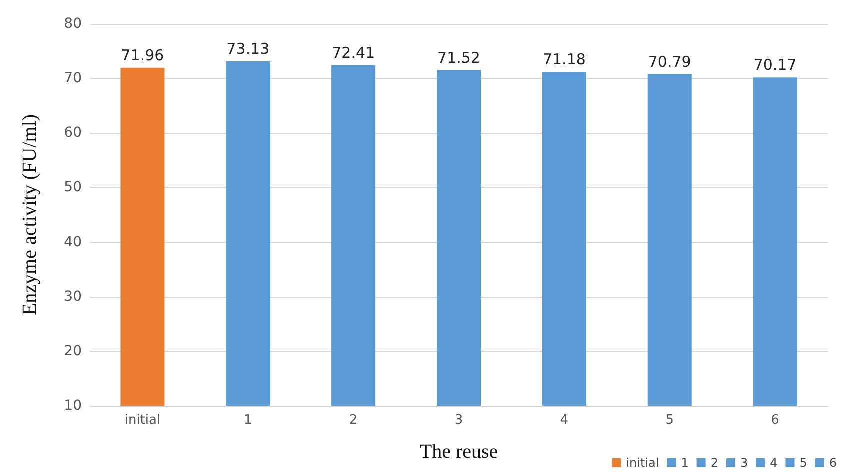 The image size is (844, 474). Describe the element at coordinates (354, 53) in the screenshot. I see `data-label: 72.41` at that location.